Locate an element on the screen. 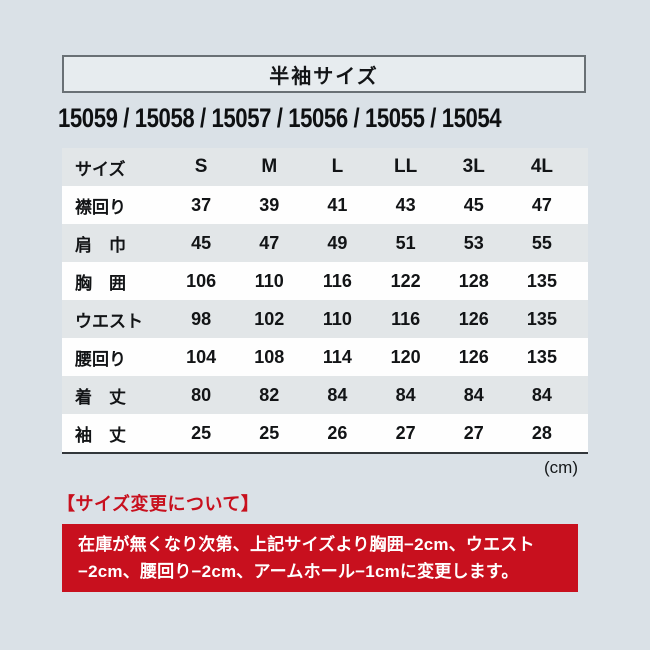 The width and height of the screenshot is (650, 650). size-cell: 98 is located at coordinates (201, 318).